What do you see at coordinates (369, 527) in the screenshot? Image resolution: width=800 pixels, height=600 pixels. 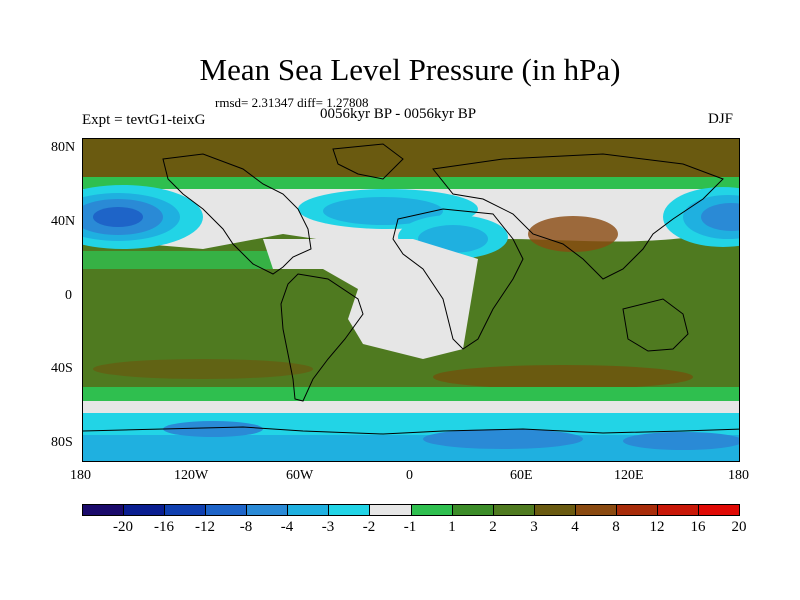 I see `colorbar-label: -2` at bounding box center [369, 527].